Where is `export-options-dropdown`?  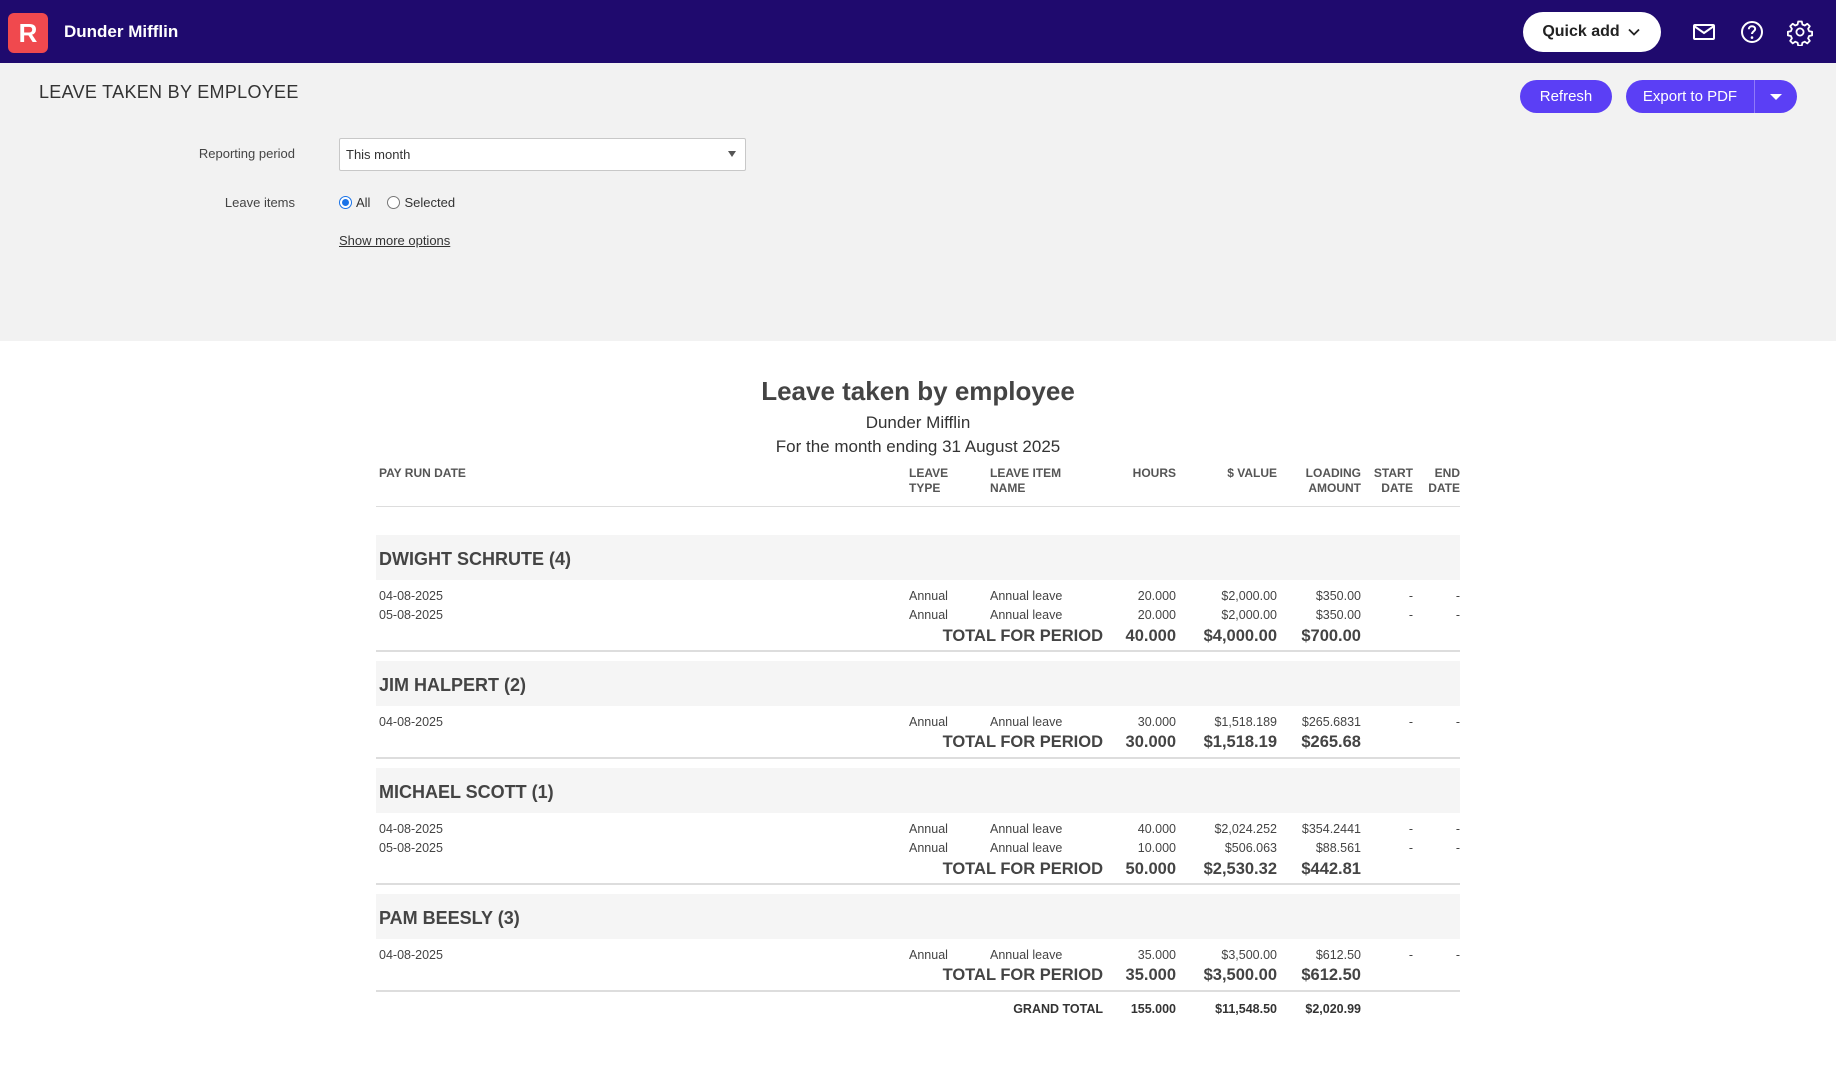
export-options-dropdown is located at coordinates (1776, 96).